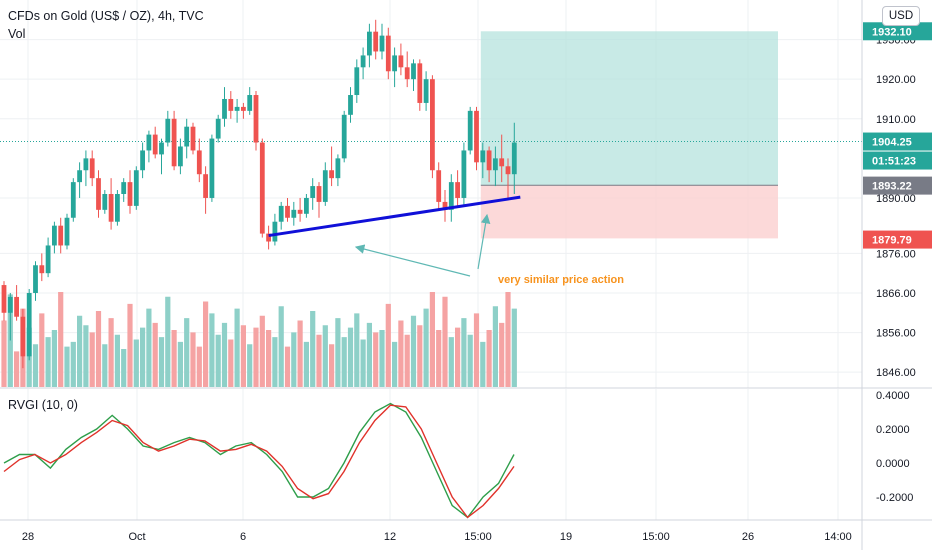 This screenshot has height=550, width=932. I want to click on time-tick-label: 6, so click(243, 537).